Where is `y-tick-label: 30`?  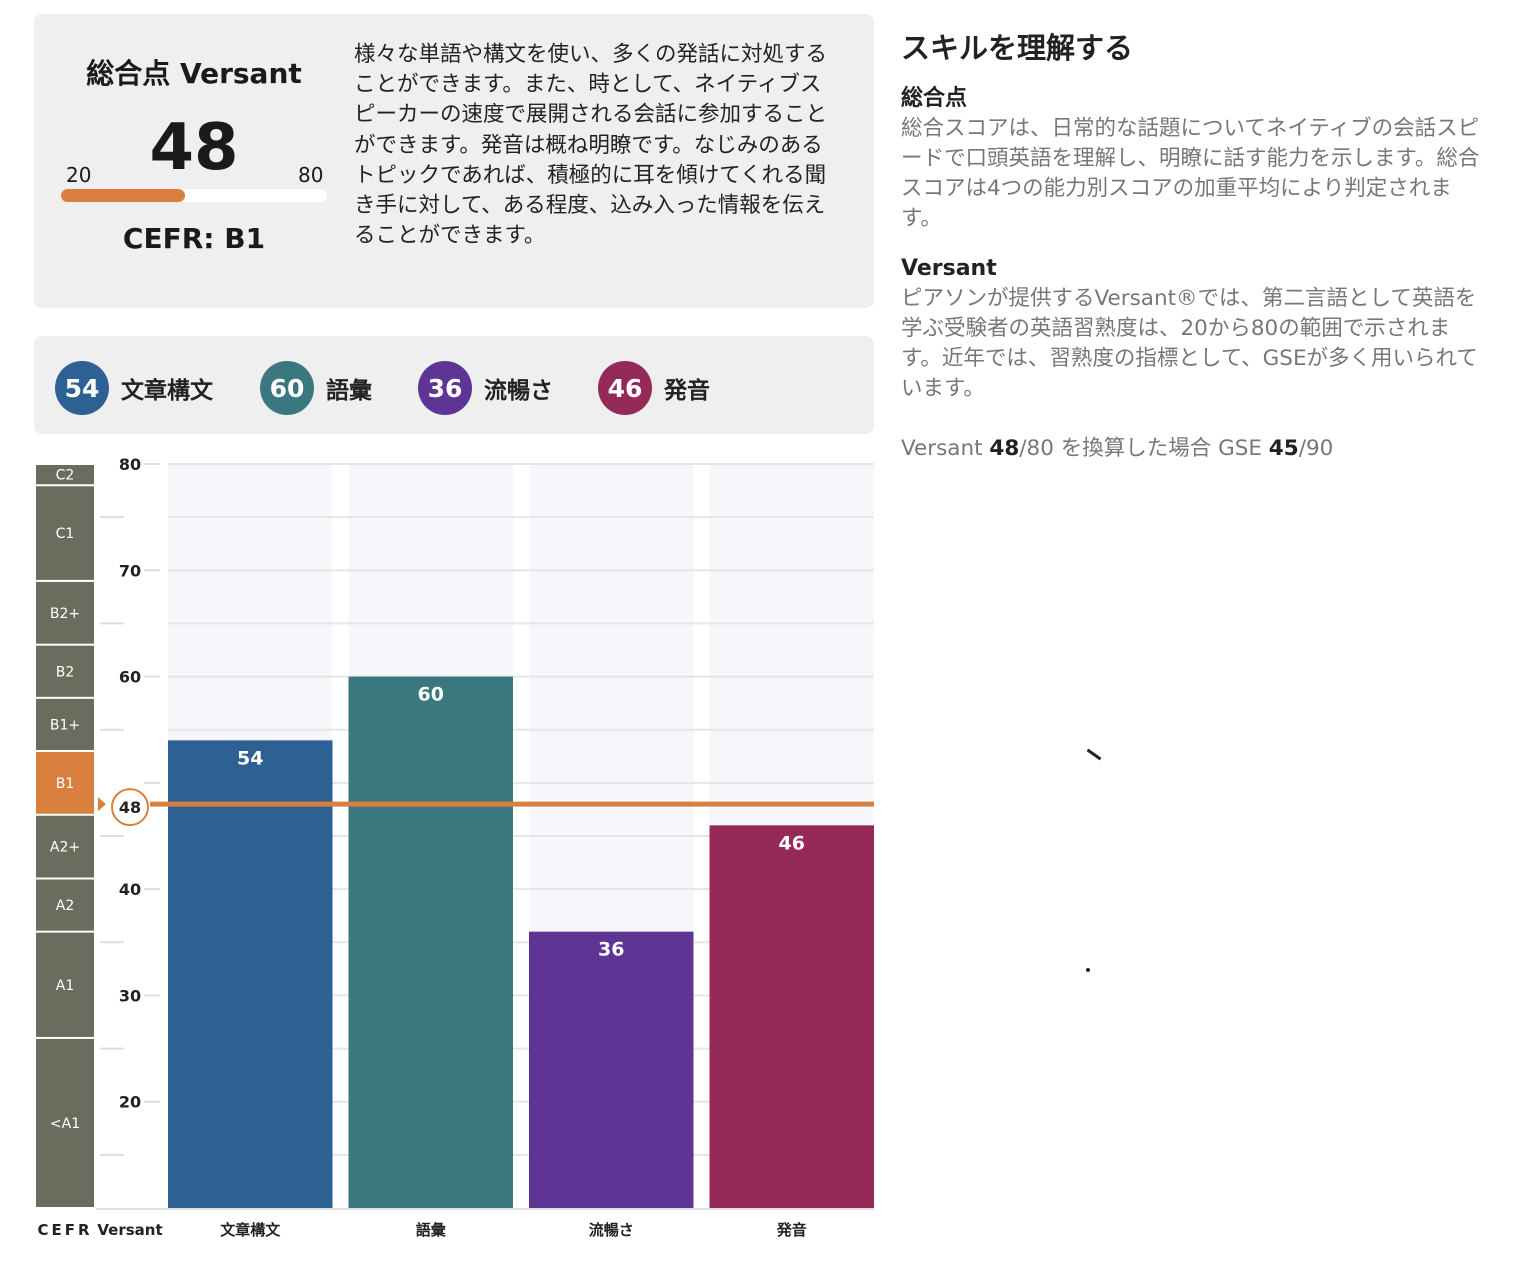 y-tick-label: 30 is located at coordinates (130, 995).